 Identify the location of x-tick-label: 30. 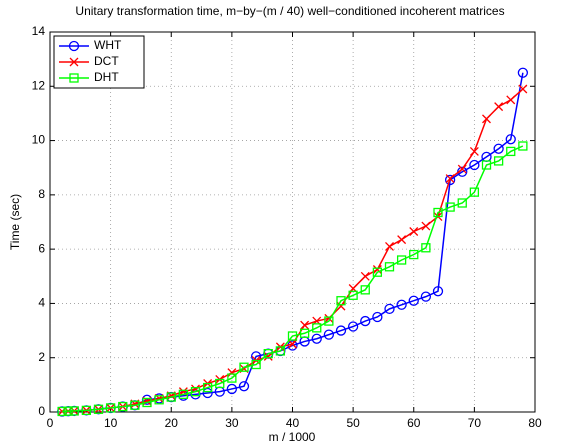
(232, 423).